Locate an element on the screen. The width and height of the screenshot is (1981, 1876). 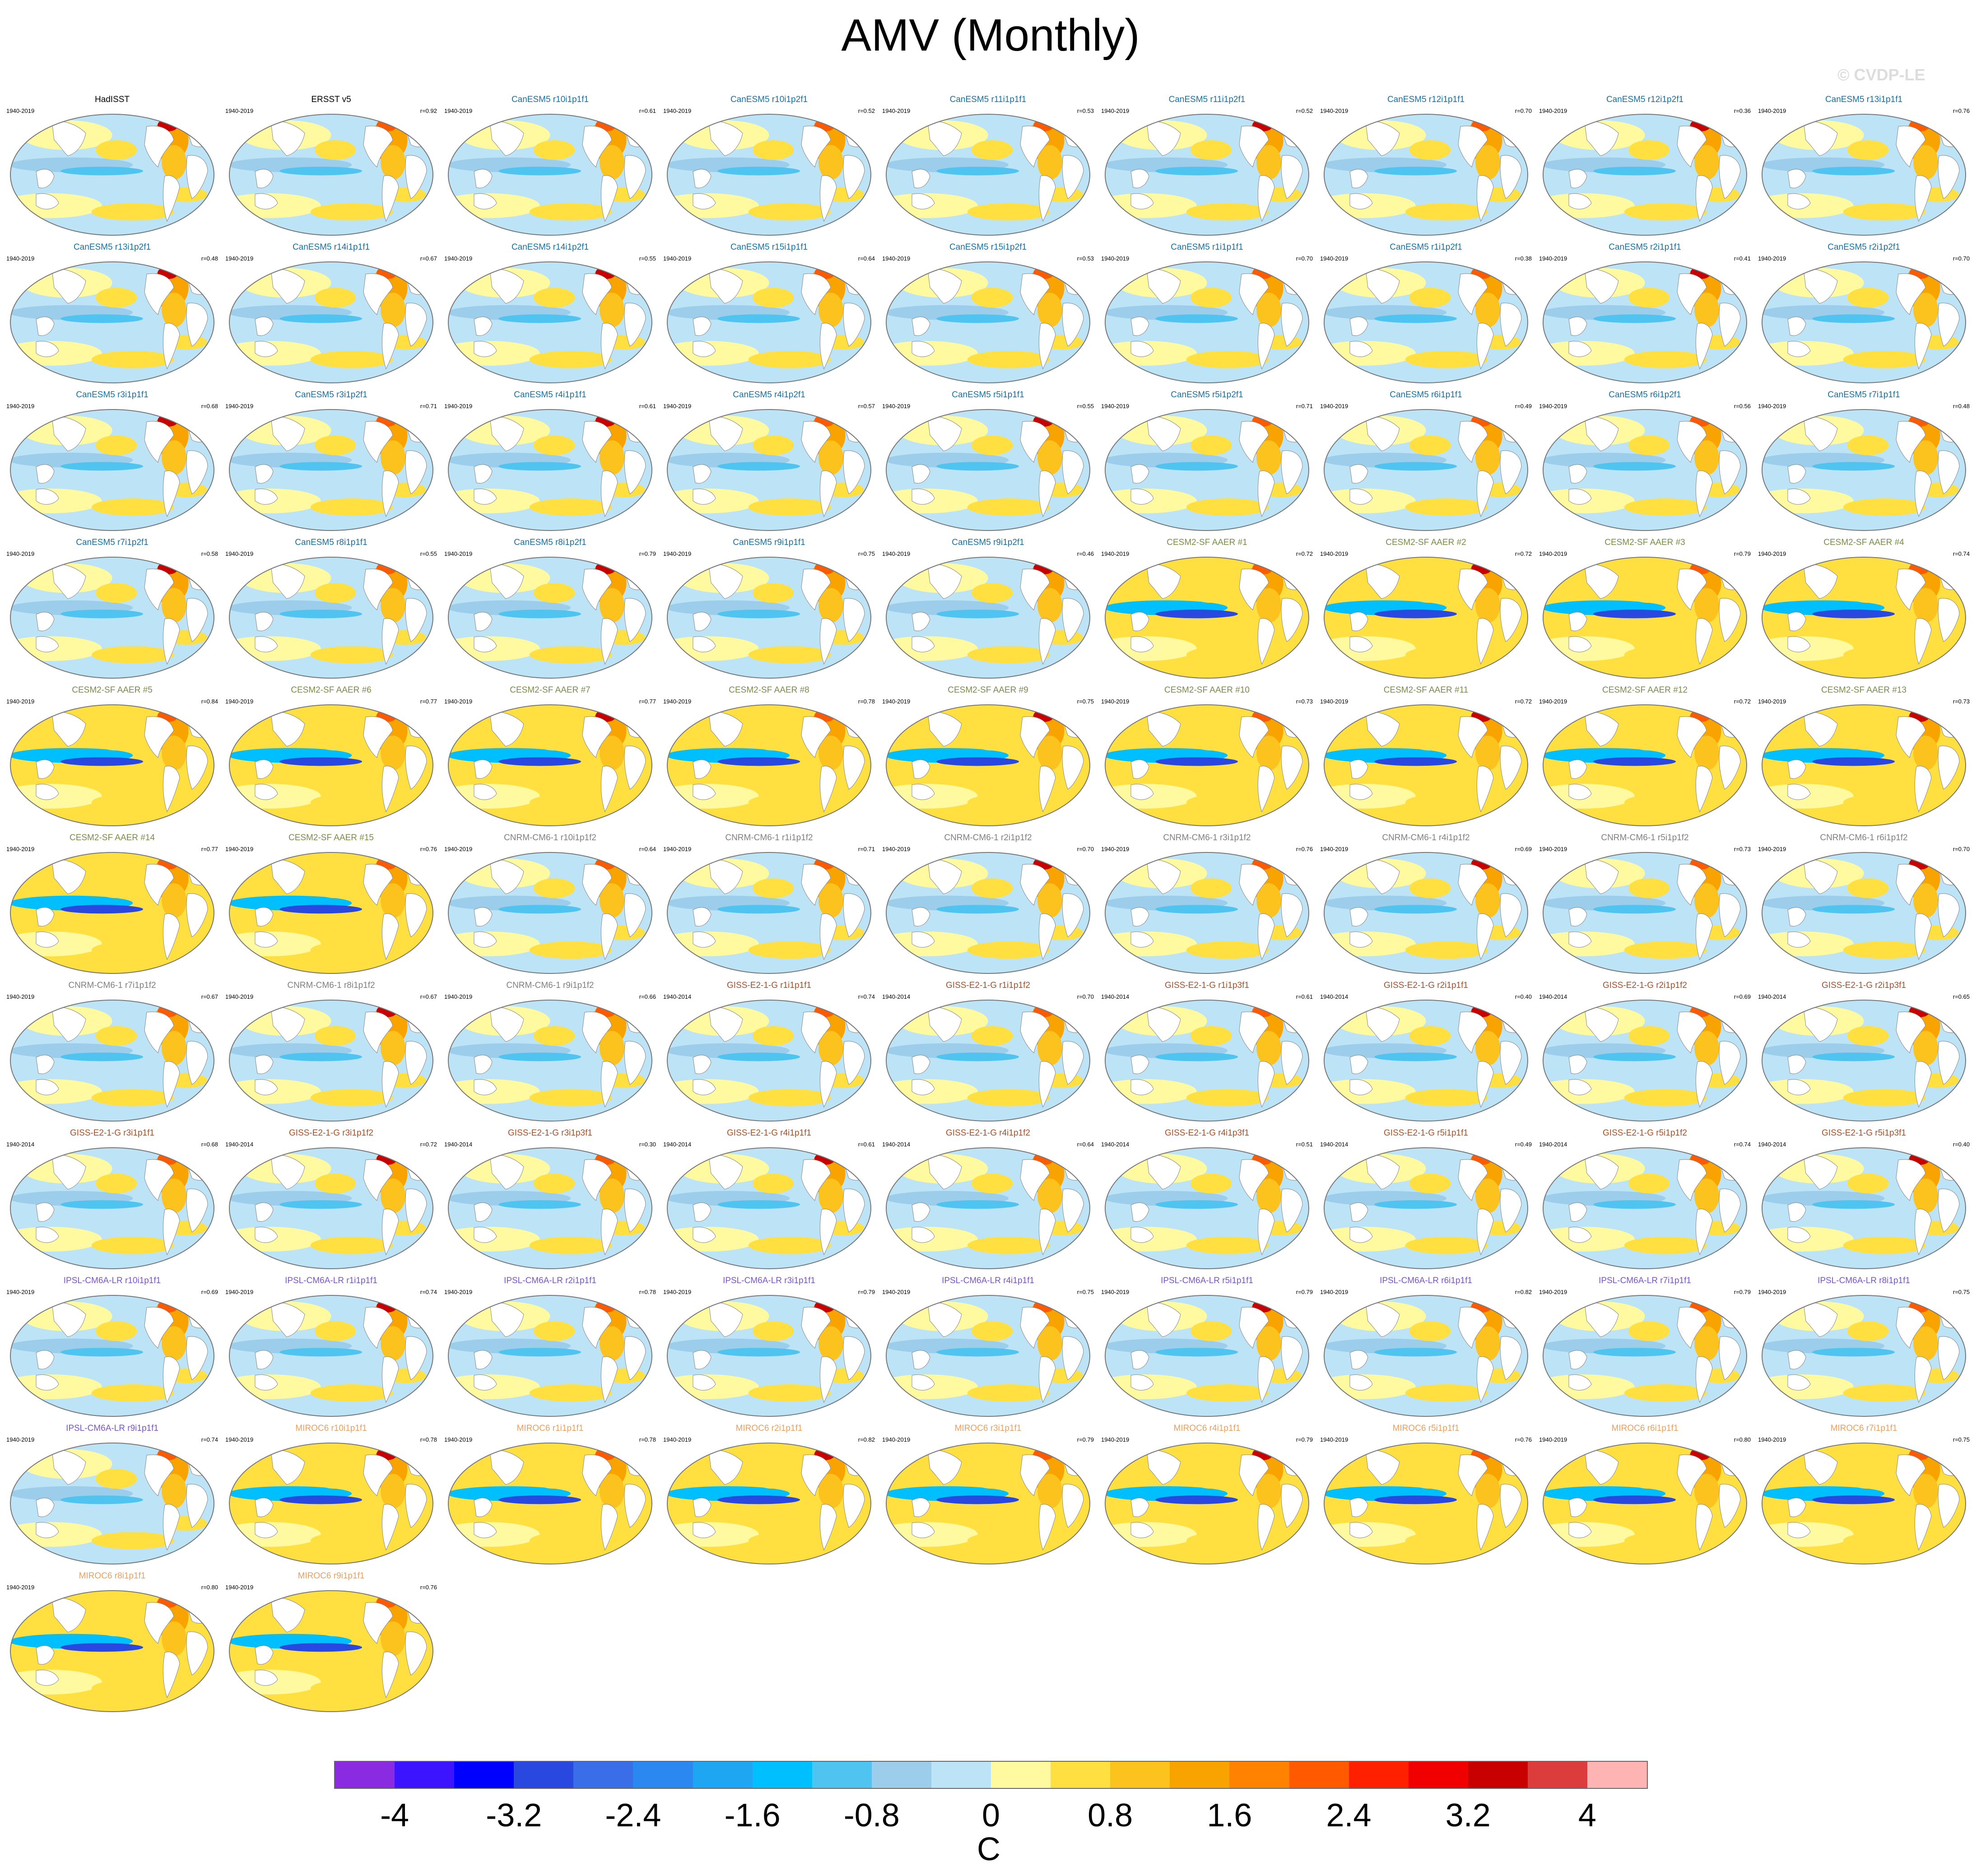
panel-title: CESM2-SF AAER #6 is located at coordinates (331, 690).